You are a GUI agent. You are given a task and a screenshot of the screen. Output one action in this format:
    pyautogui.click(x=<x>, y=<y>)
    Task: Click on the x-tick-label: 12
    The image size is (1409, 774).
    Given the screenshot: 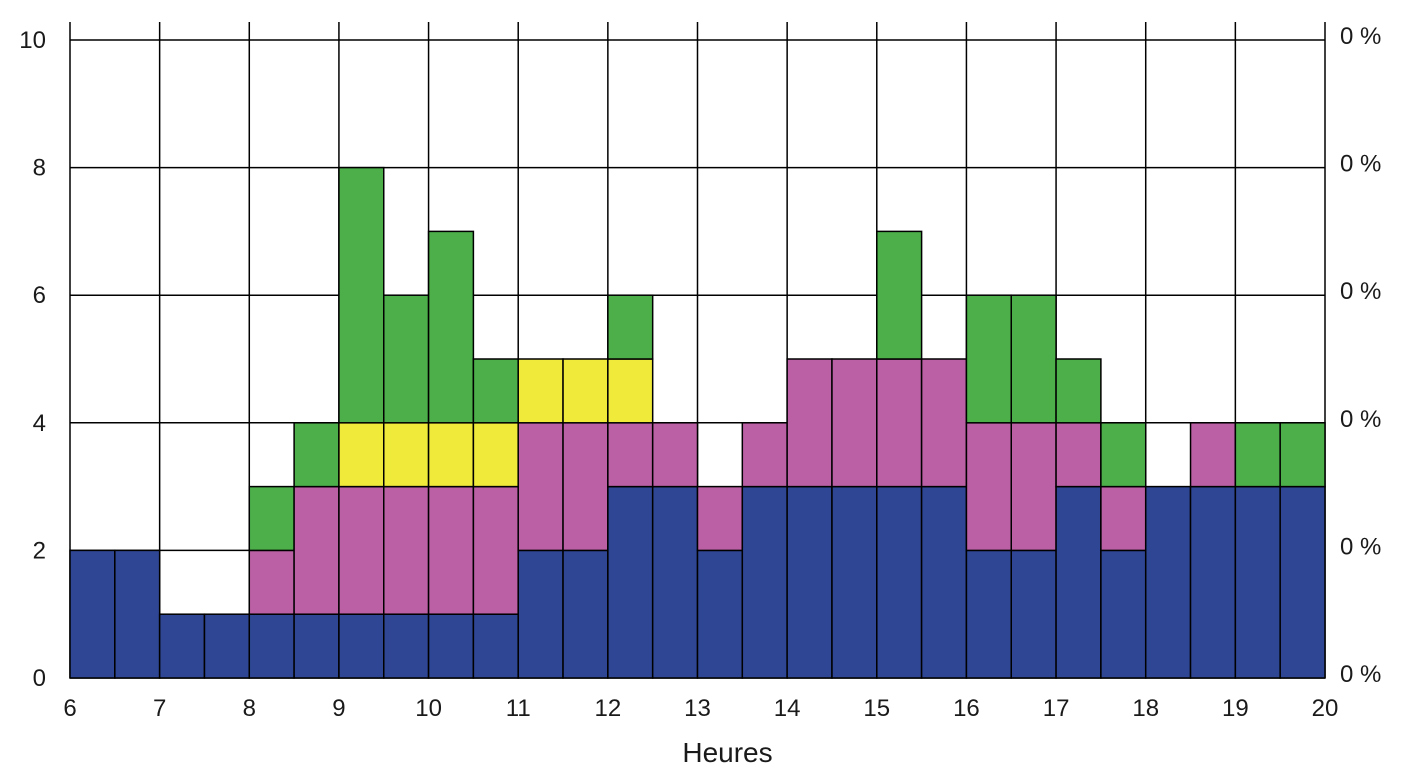 What is the action you would take?
    pyautogui.click(x=608, y=708)
    